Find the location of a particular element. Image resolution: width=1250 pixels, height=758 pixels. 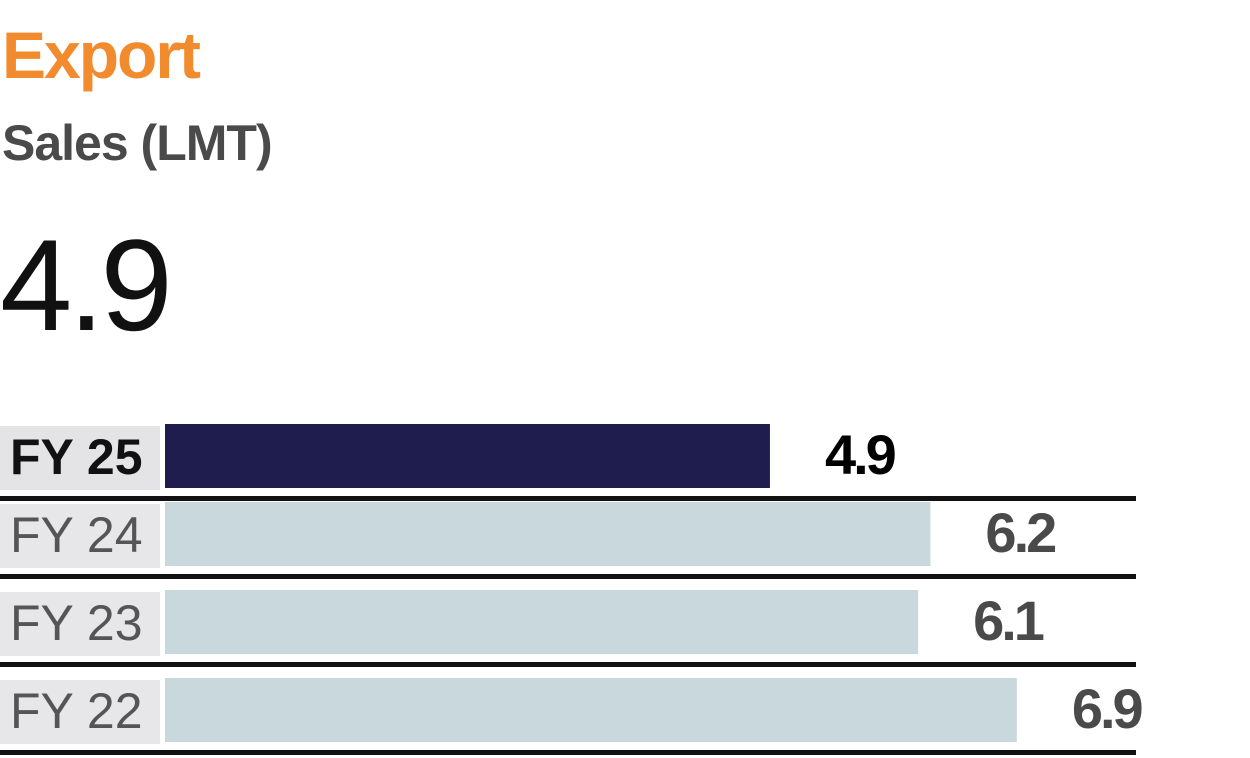

headline-value: 4.9 is located at coordinates (86, 285).